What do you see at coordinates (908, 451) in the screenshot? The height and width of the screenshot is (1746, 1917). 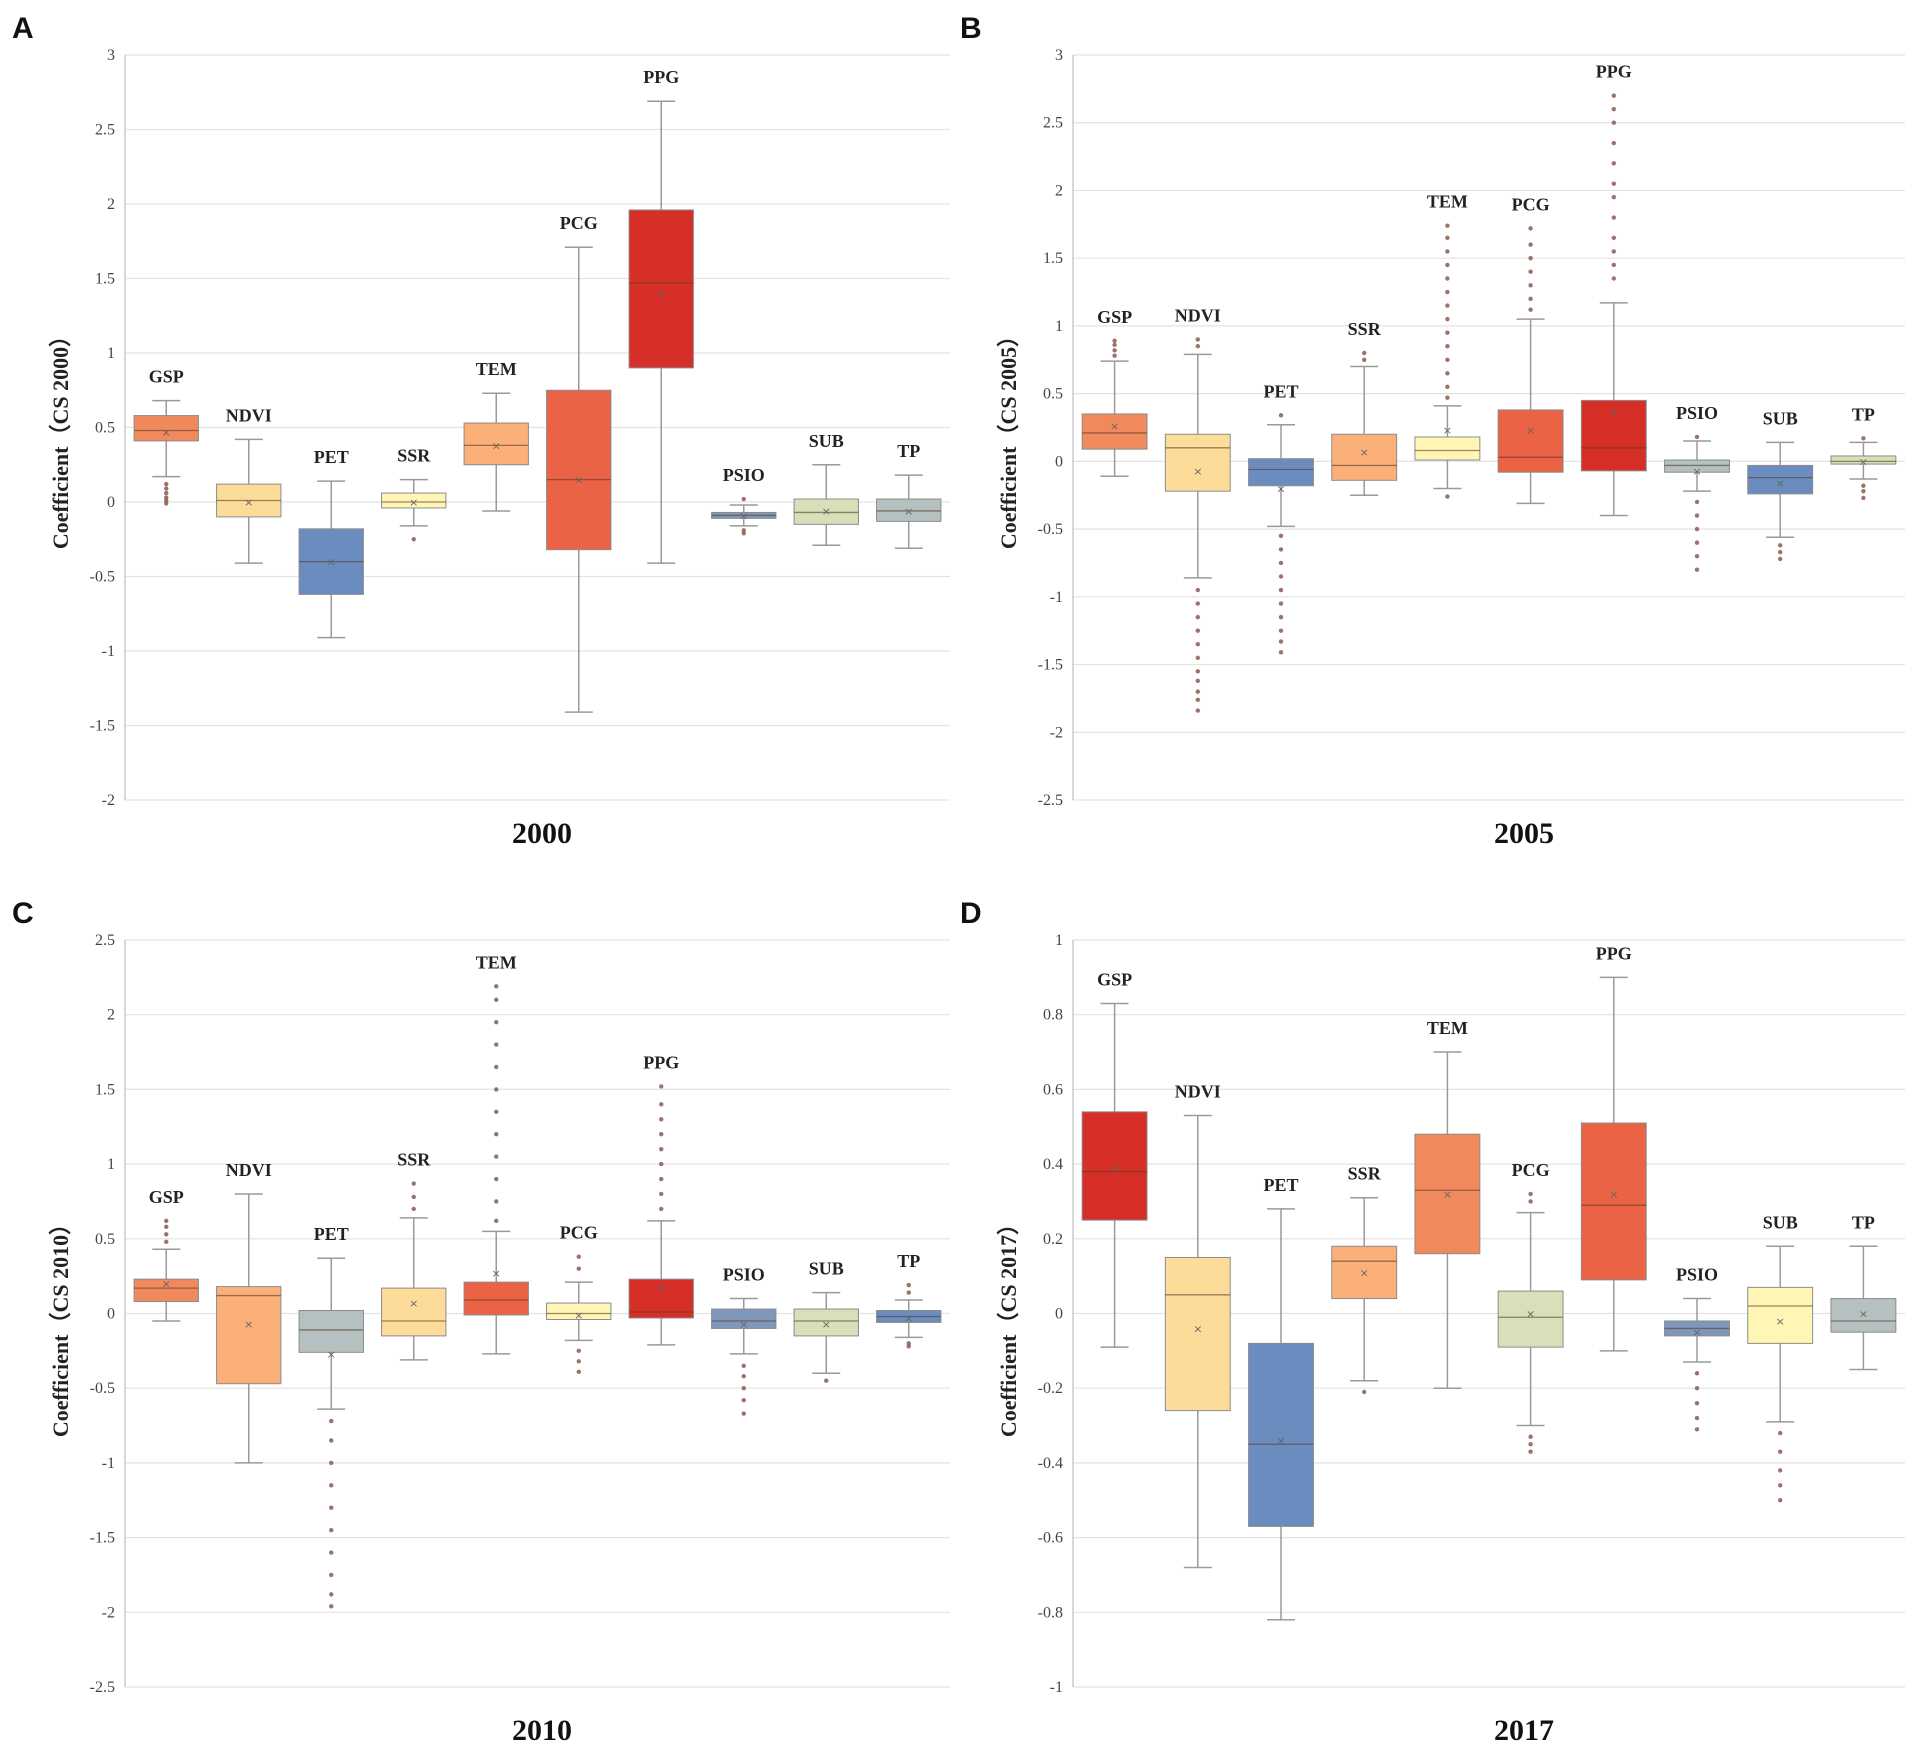 I see `box-label: TP` at bounding box center [908, 451].